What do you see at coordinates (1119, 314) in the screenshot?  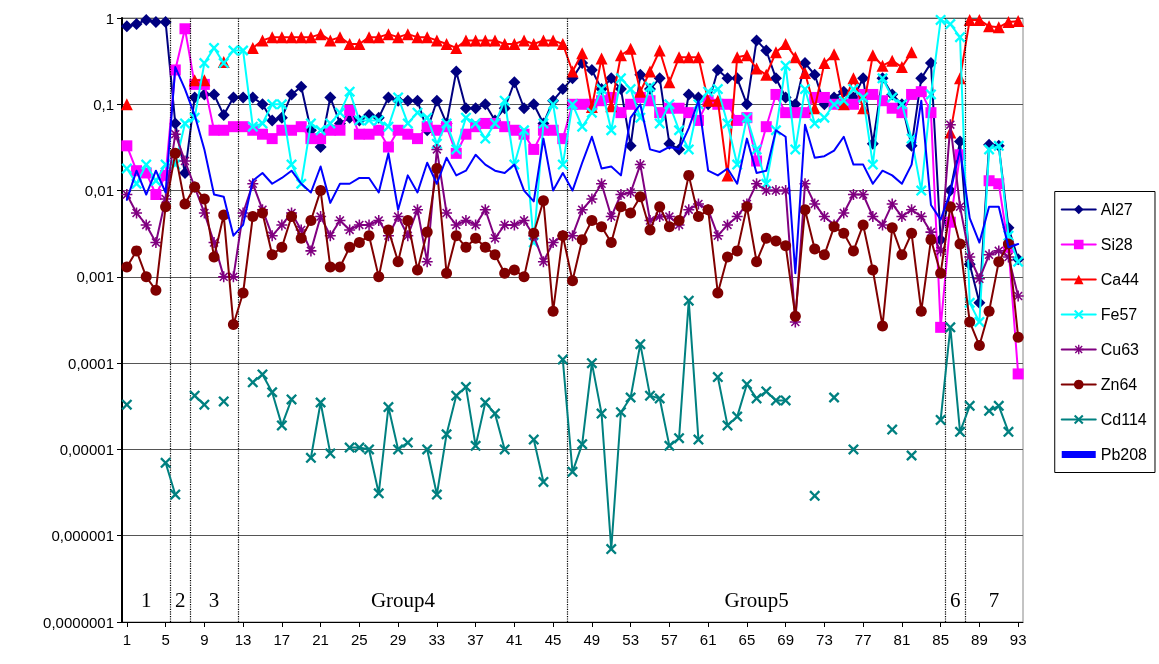 I see `legend-label: Fe57` at bounding box center [1119, 314].